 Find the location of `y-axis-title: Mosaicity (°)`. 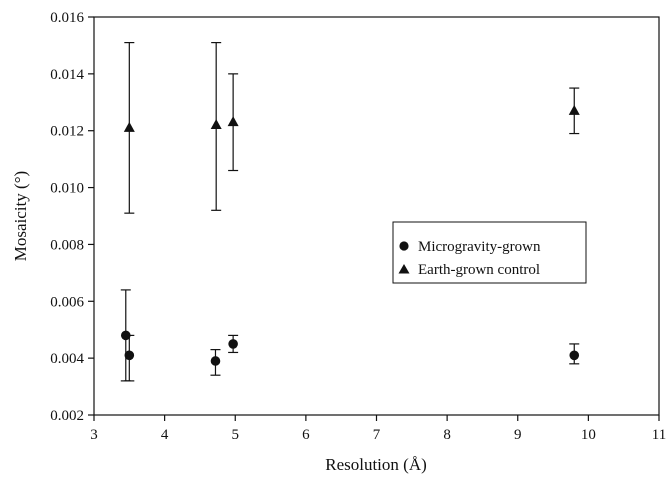

y-axis-title: Mosaicity (°) is located at coordinates (20, 216).